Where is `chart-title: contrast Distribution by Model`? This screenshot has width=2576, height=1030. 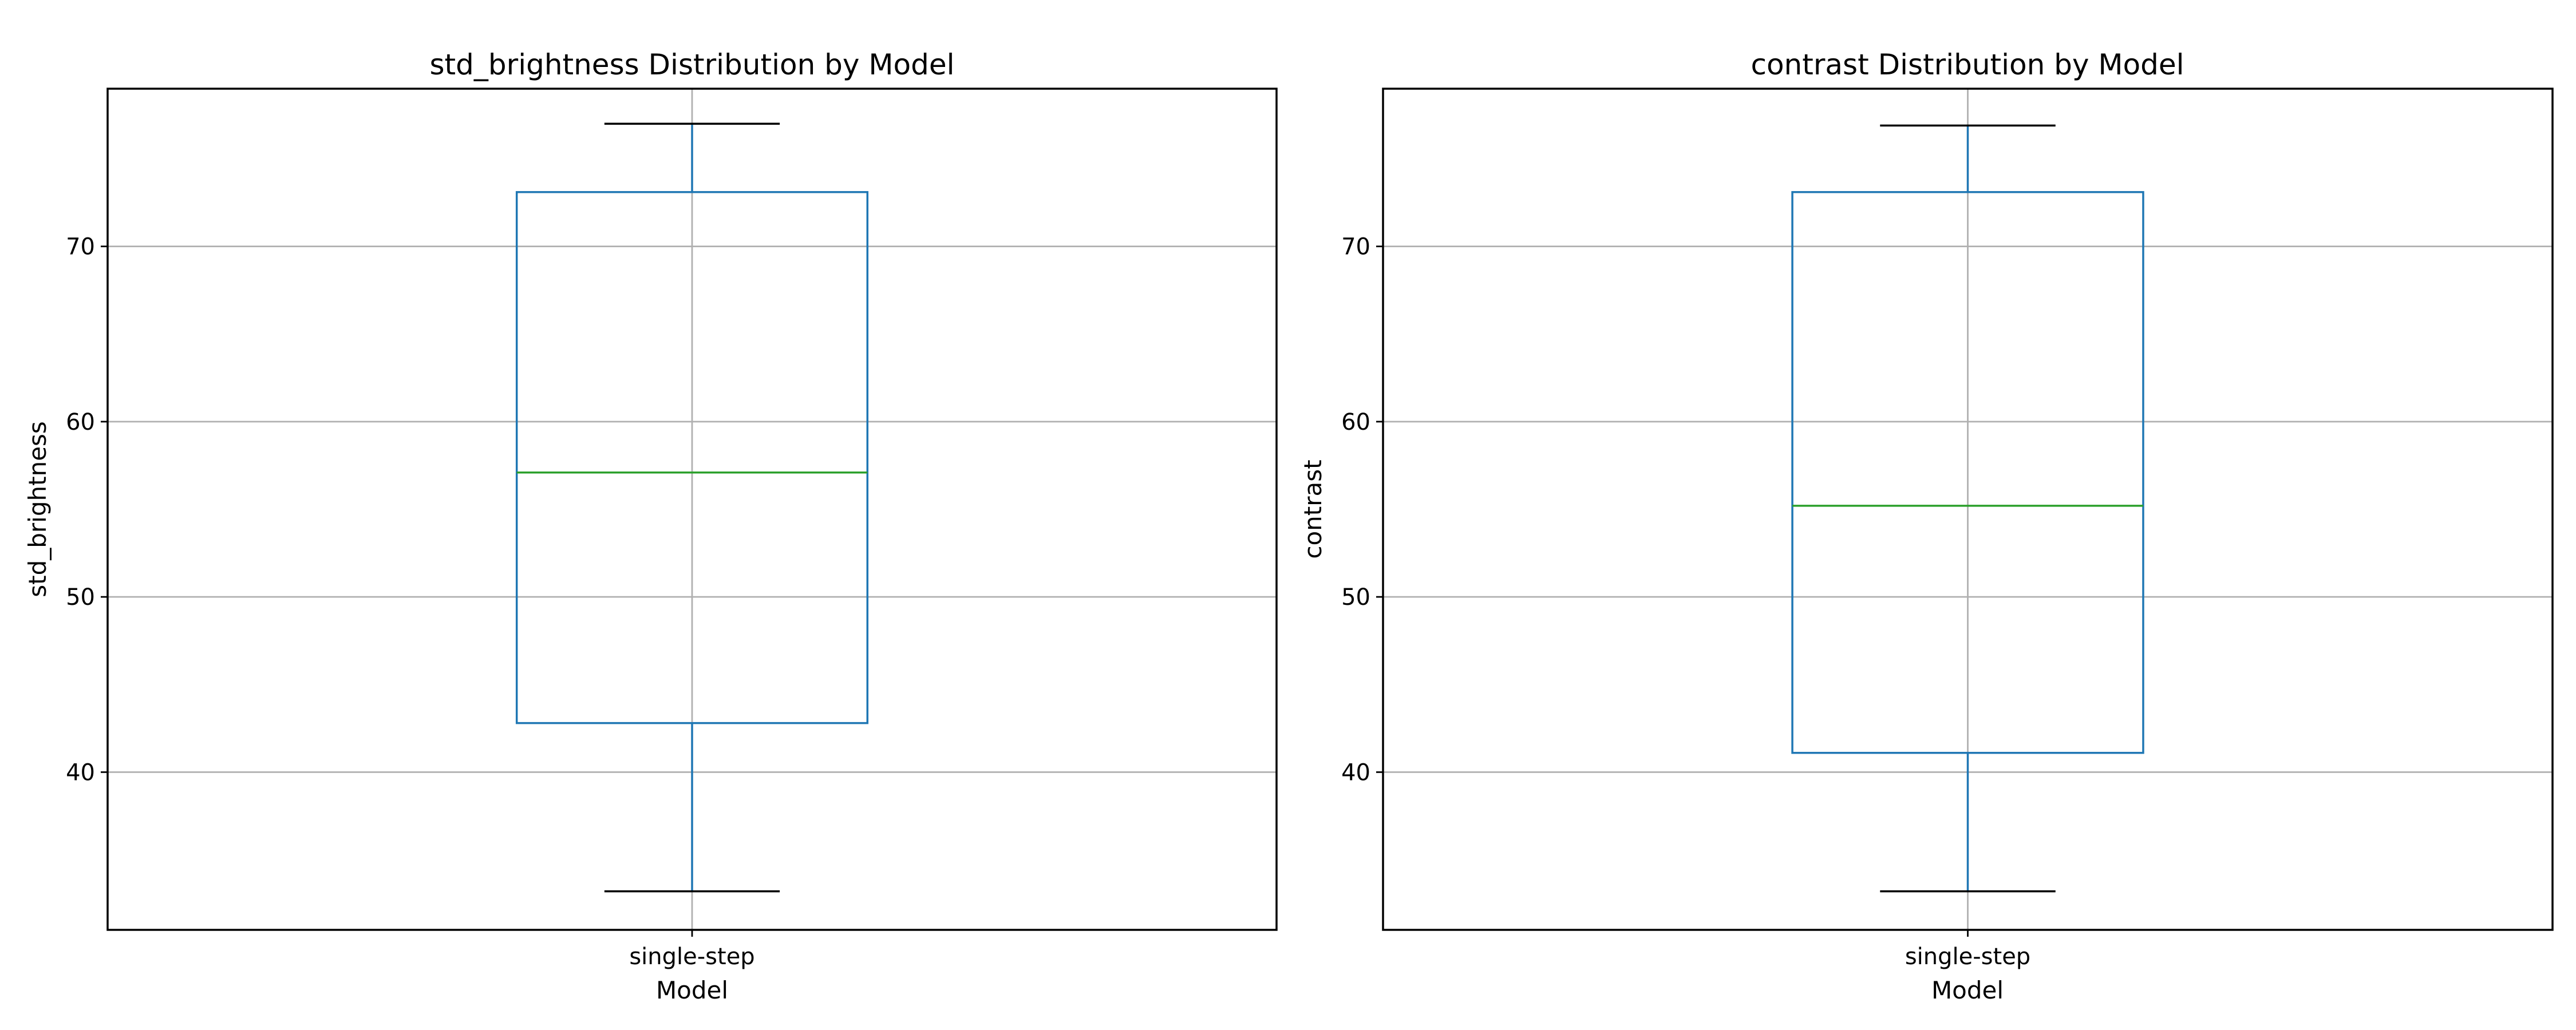
chart-title: contrast Distribution by Model is located at coordinates (1967, 64).